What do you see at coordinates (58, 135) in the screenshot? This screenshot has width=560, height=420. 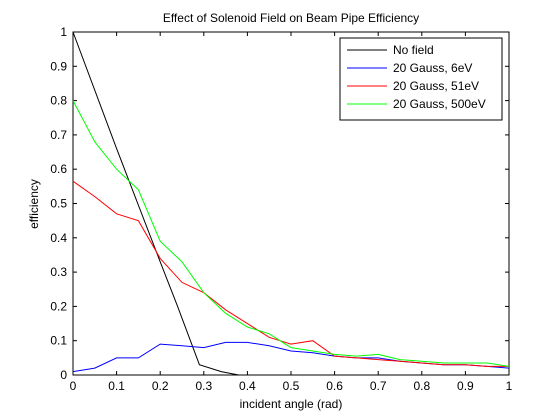 I see `y-tick-label: 0.7` at bounding box center [58, 135].